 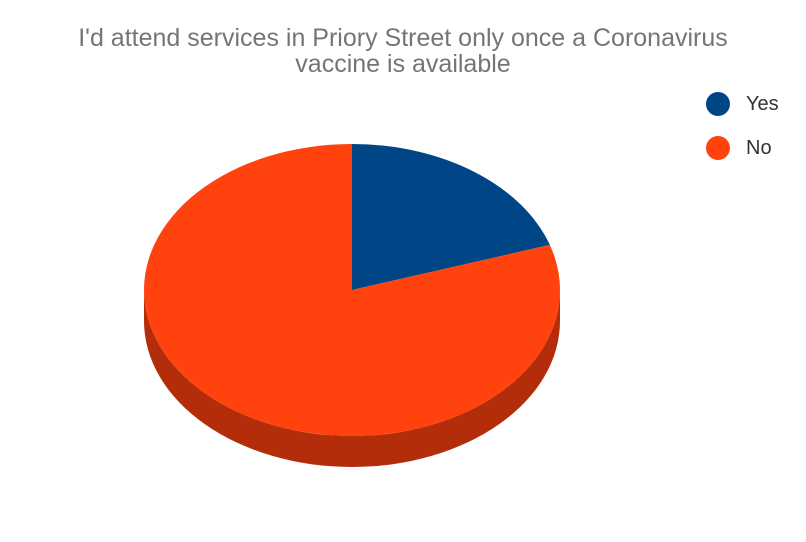 What do you see at coordinates (759, 148) in the screenshot?
I see `legend-label-no: No` at bounding box center [759, 148].